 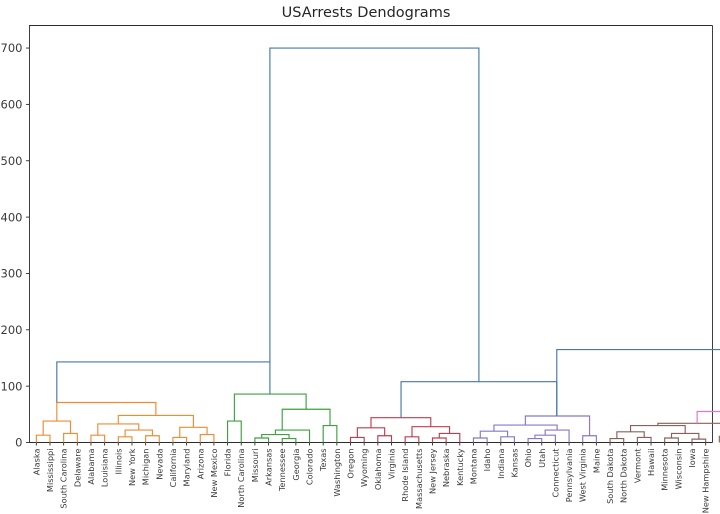 What do you see at coordinates (241, 478) in the screenshot?
I see `x-tick-label: North Carolina` at bounding box center [241, 478].